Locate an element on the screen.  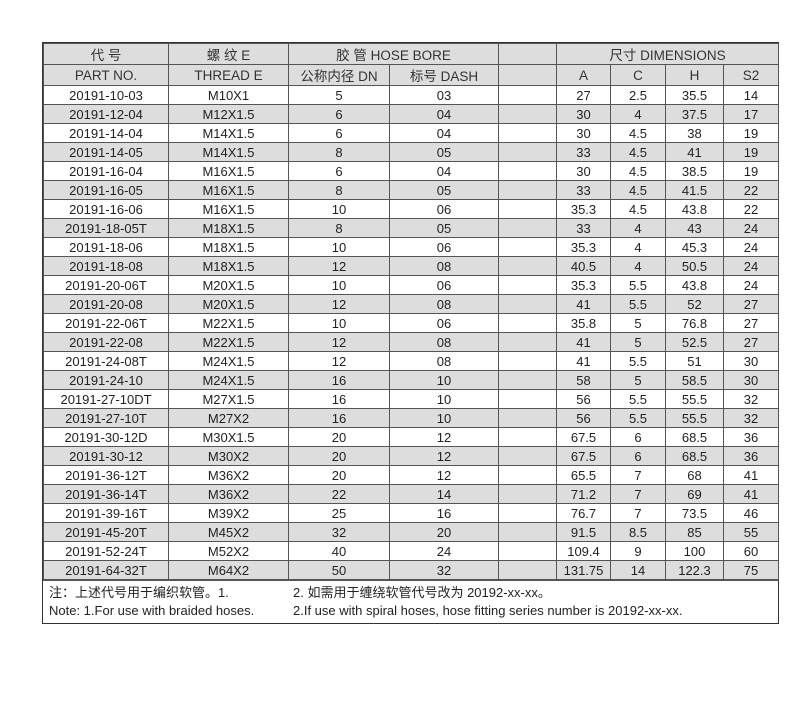
table-row: 20191-27-10DT M27X1.5 16 10 56 5.5 55.5 32 is located at coordinates (411, 399).